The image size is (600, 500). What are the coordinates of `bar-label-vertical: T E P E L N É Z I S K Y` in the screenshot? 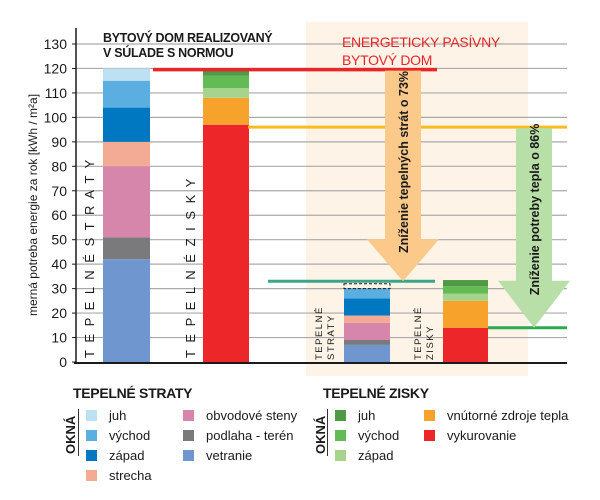 It's located at (190, 267).